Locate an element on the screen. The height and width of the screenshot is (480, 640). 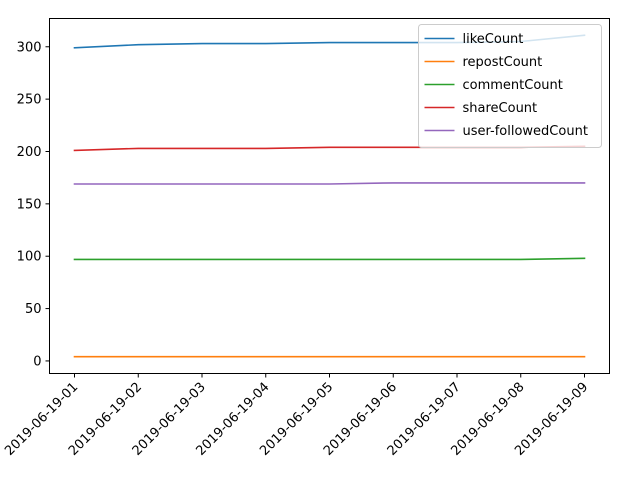
y-tick-label: 250 is located at coordinates (29, 100).